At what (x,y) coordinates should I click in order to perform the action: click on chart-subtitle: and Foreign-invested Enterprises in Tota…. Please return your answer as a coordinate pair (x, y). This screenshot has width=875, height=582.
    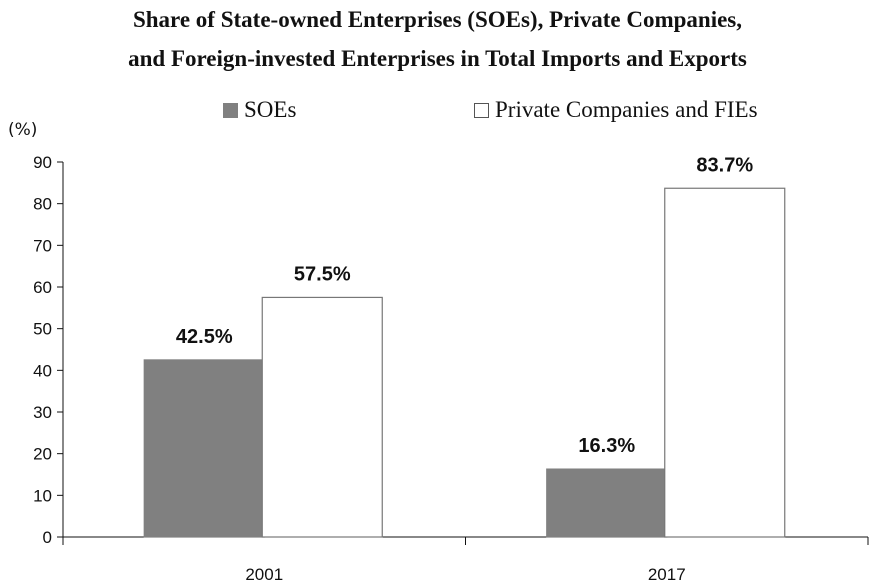
    Looking at the image, I should click on (437, 58).